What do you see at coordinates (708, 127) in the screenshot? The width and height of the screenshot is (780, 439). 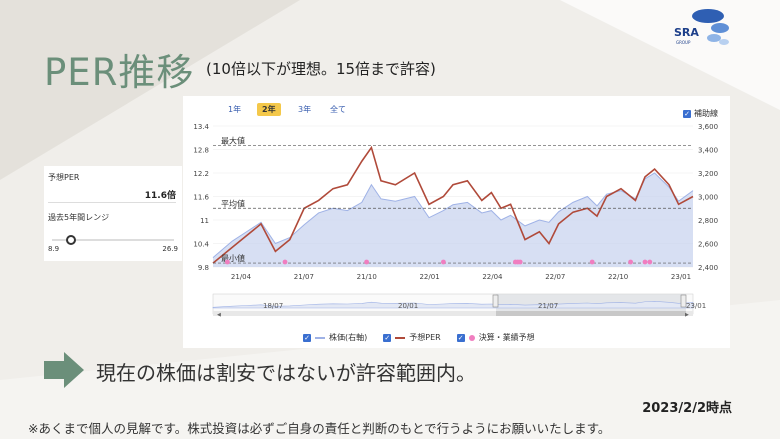 I see `y-right-tick: 3,600` at bounding box center [708, 127].